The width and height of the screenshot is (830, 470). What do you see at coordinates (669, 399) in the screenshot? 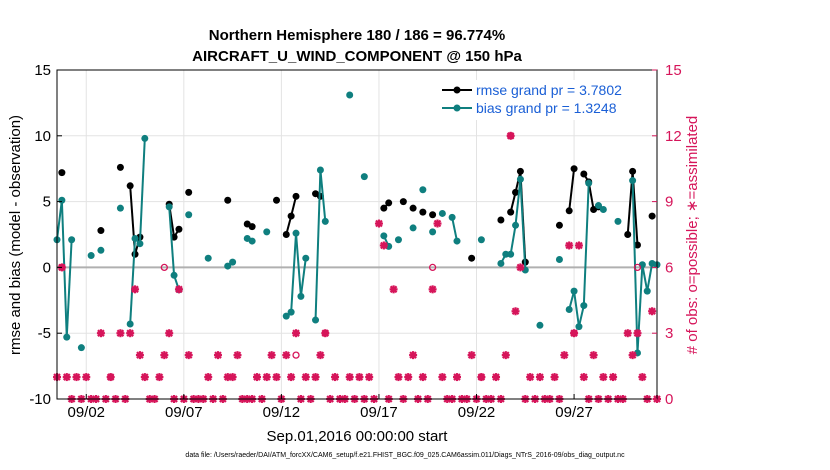
I see `y2-tick-label: 0` at bounding box center [669, 399].